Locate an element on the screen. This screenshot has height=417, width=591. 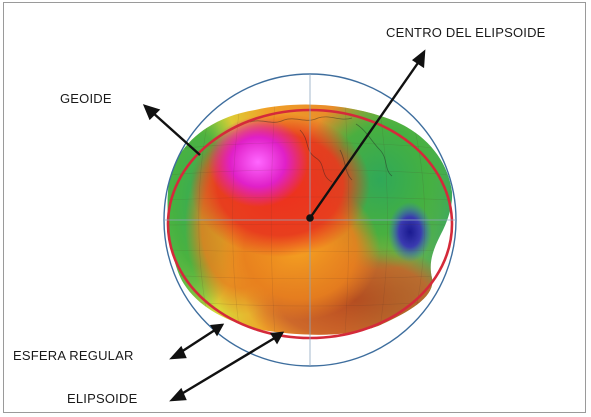
geoid-label: GEOIDE is located at coordinates (86, 98).